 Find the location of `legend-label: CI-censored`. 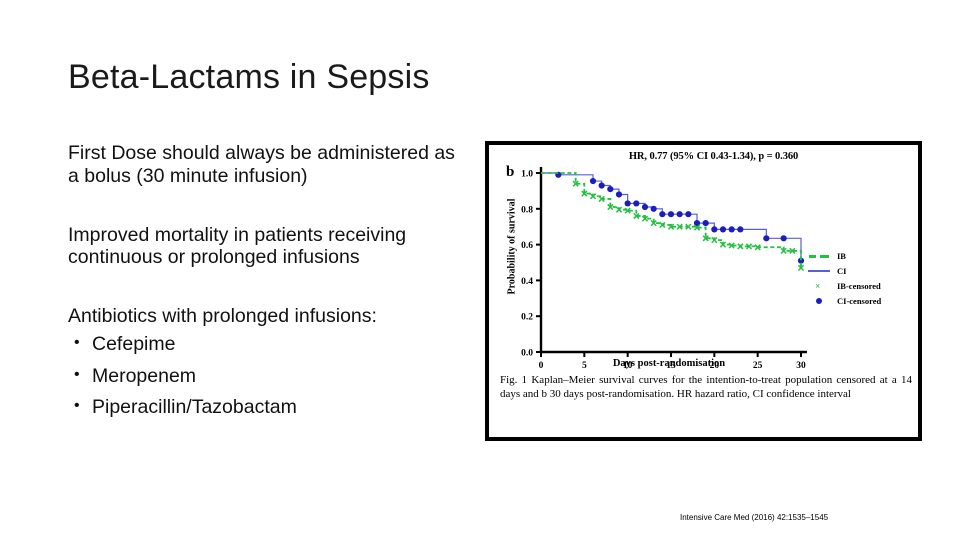

legend-label: CI-censored is located at coordinates (859, 300).